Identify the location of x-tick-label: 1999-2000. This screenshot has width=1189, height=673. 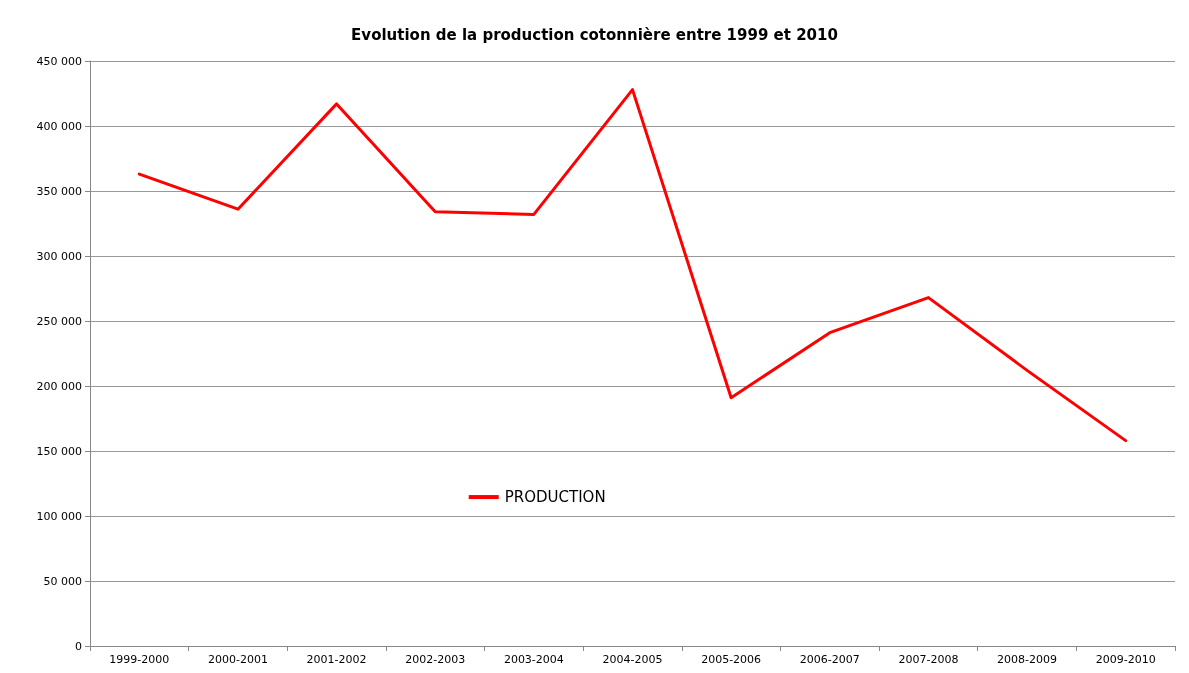
(139, 659).